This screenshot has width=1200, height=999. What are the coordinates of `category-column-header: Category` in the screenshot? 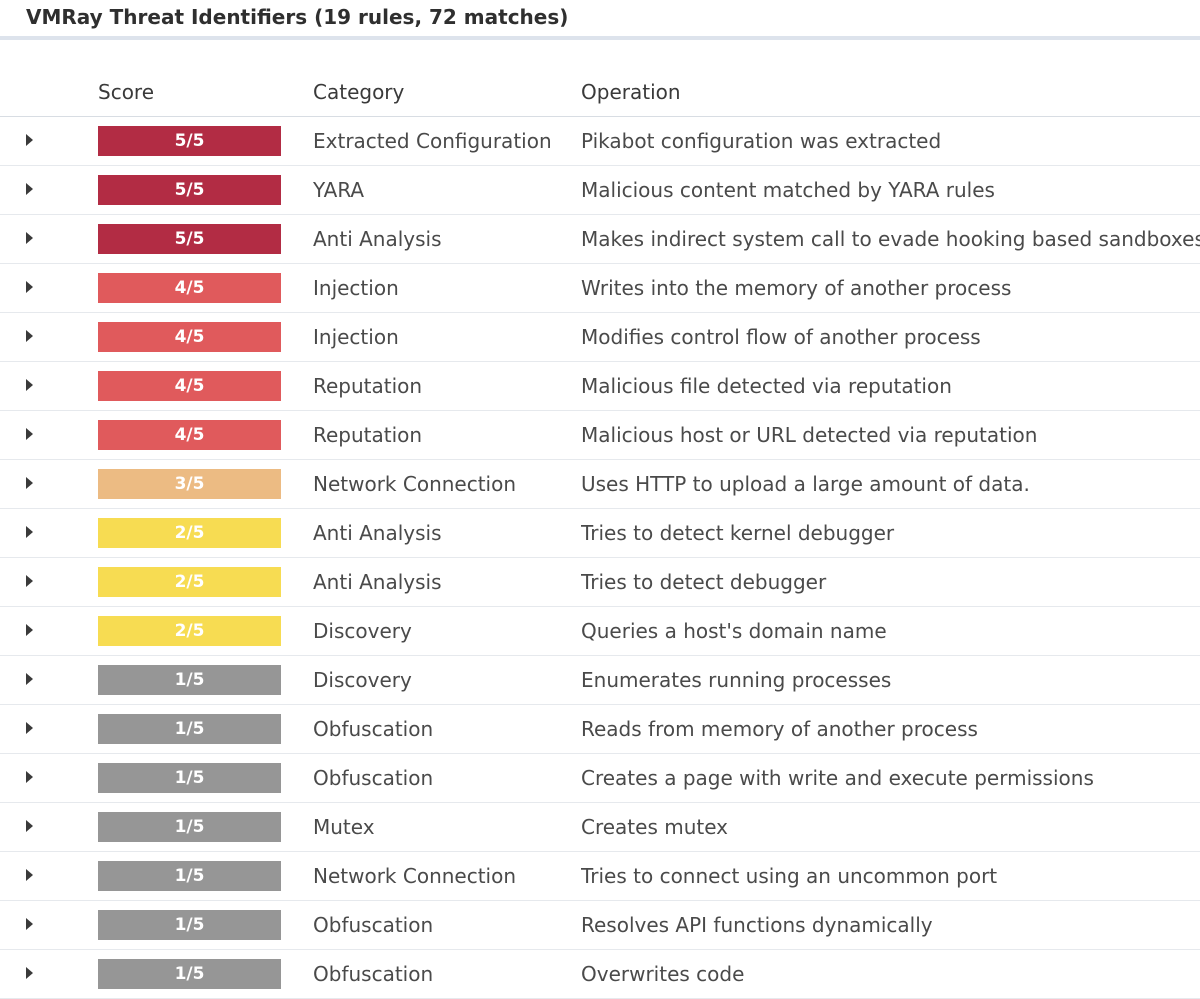 It's located at (447, 92).